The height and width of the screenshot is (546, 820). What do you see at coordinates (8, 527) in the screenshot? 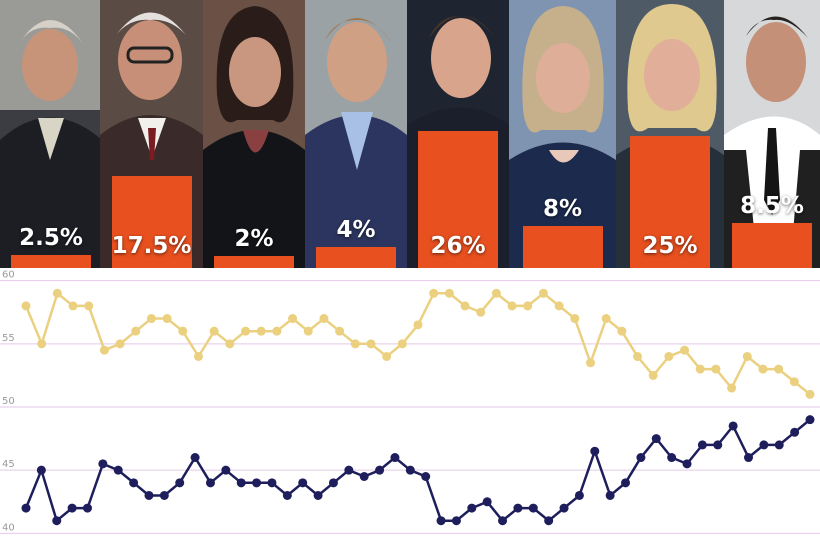
I see `y-tick-label-40: 40` at bounding box center [8, 527].